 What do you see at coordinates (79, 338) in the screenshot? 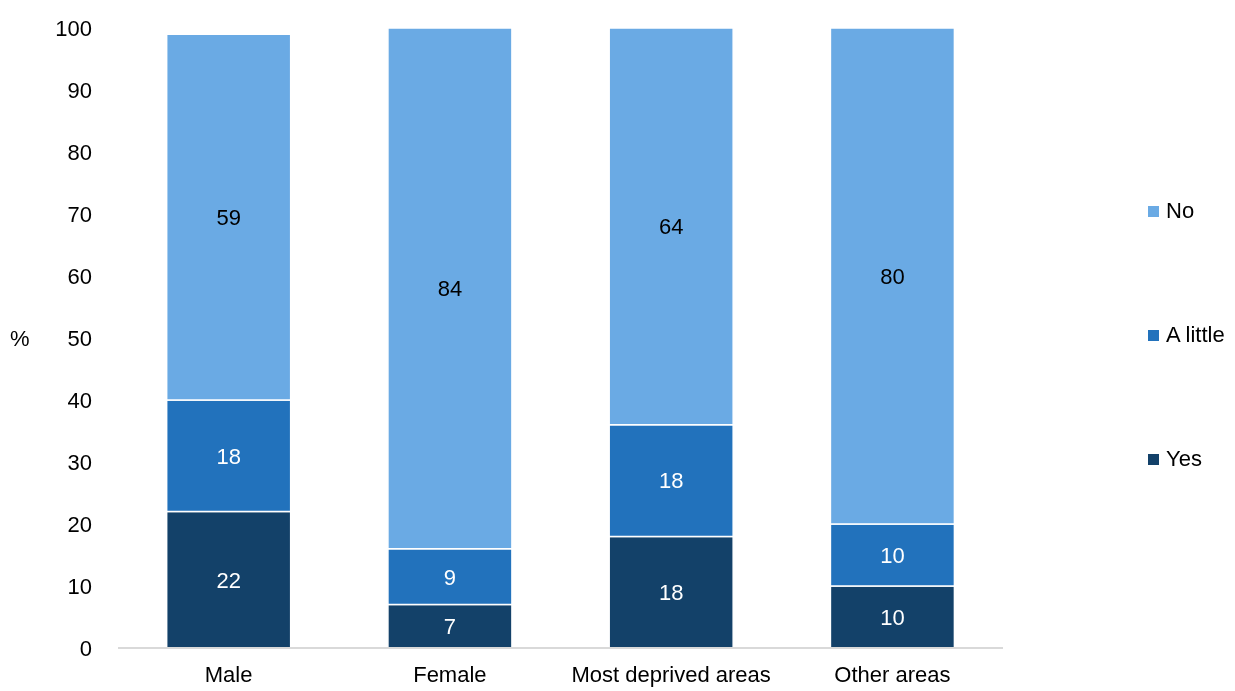
I see `y-tick-label: 50` at bounding box center [79, 338].